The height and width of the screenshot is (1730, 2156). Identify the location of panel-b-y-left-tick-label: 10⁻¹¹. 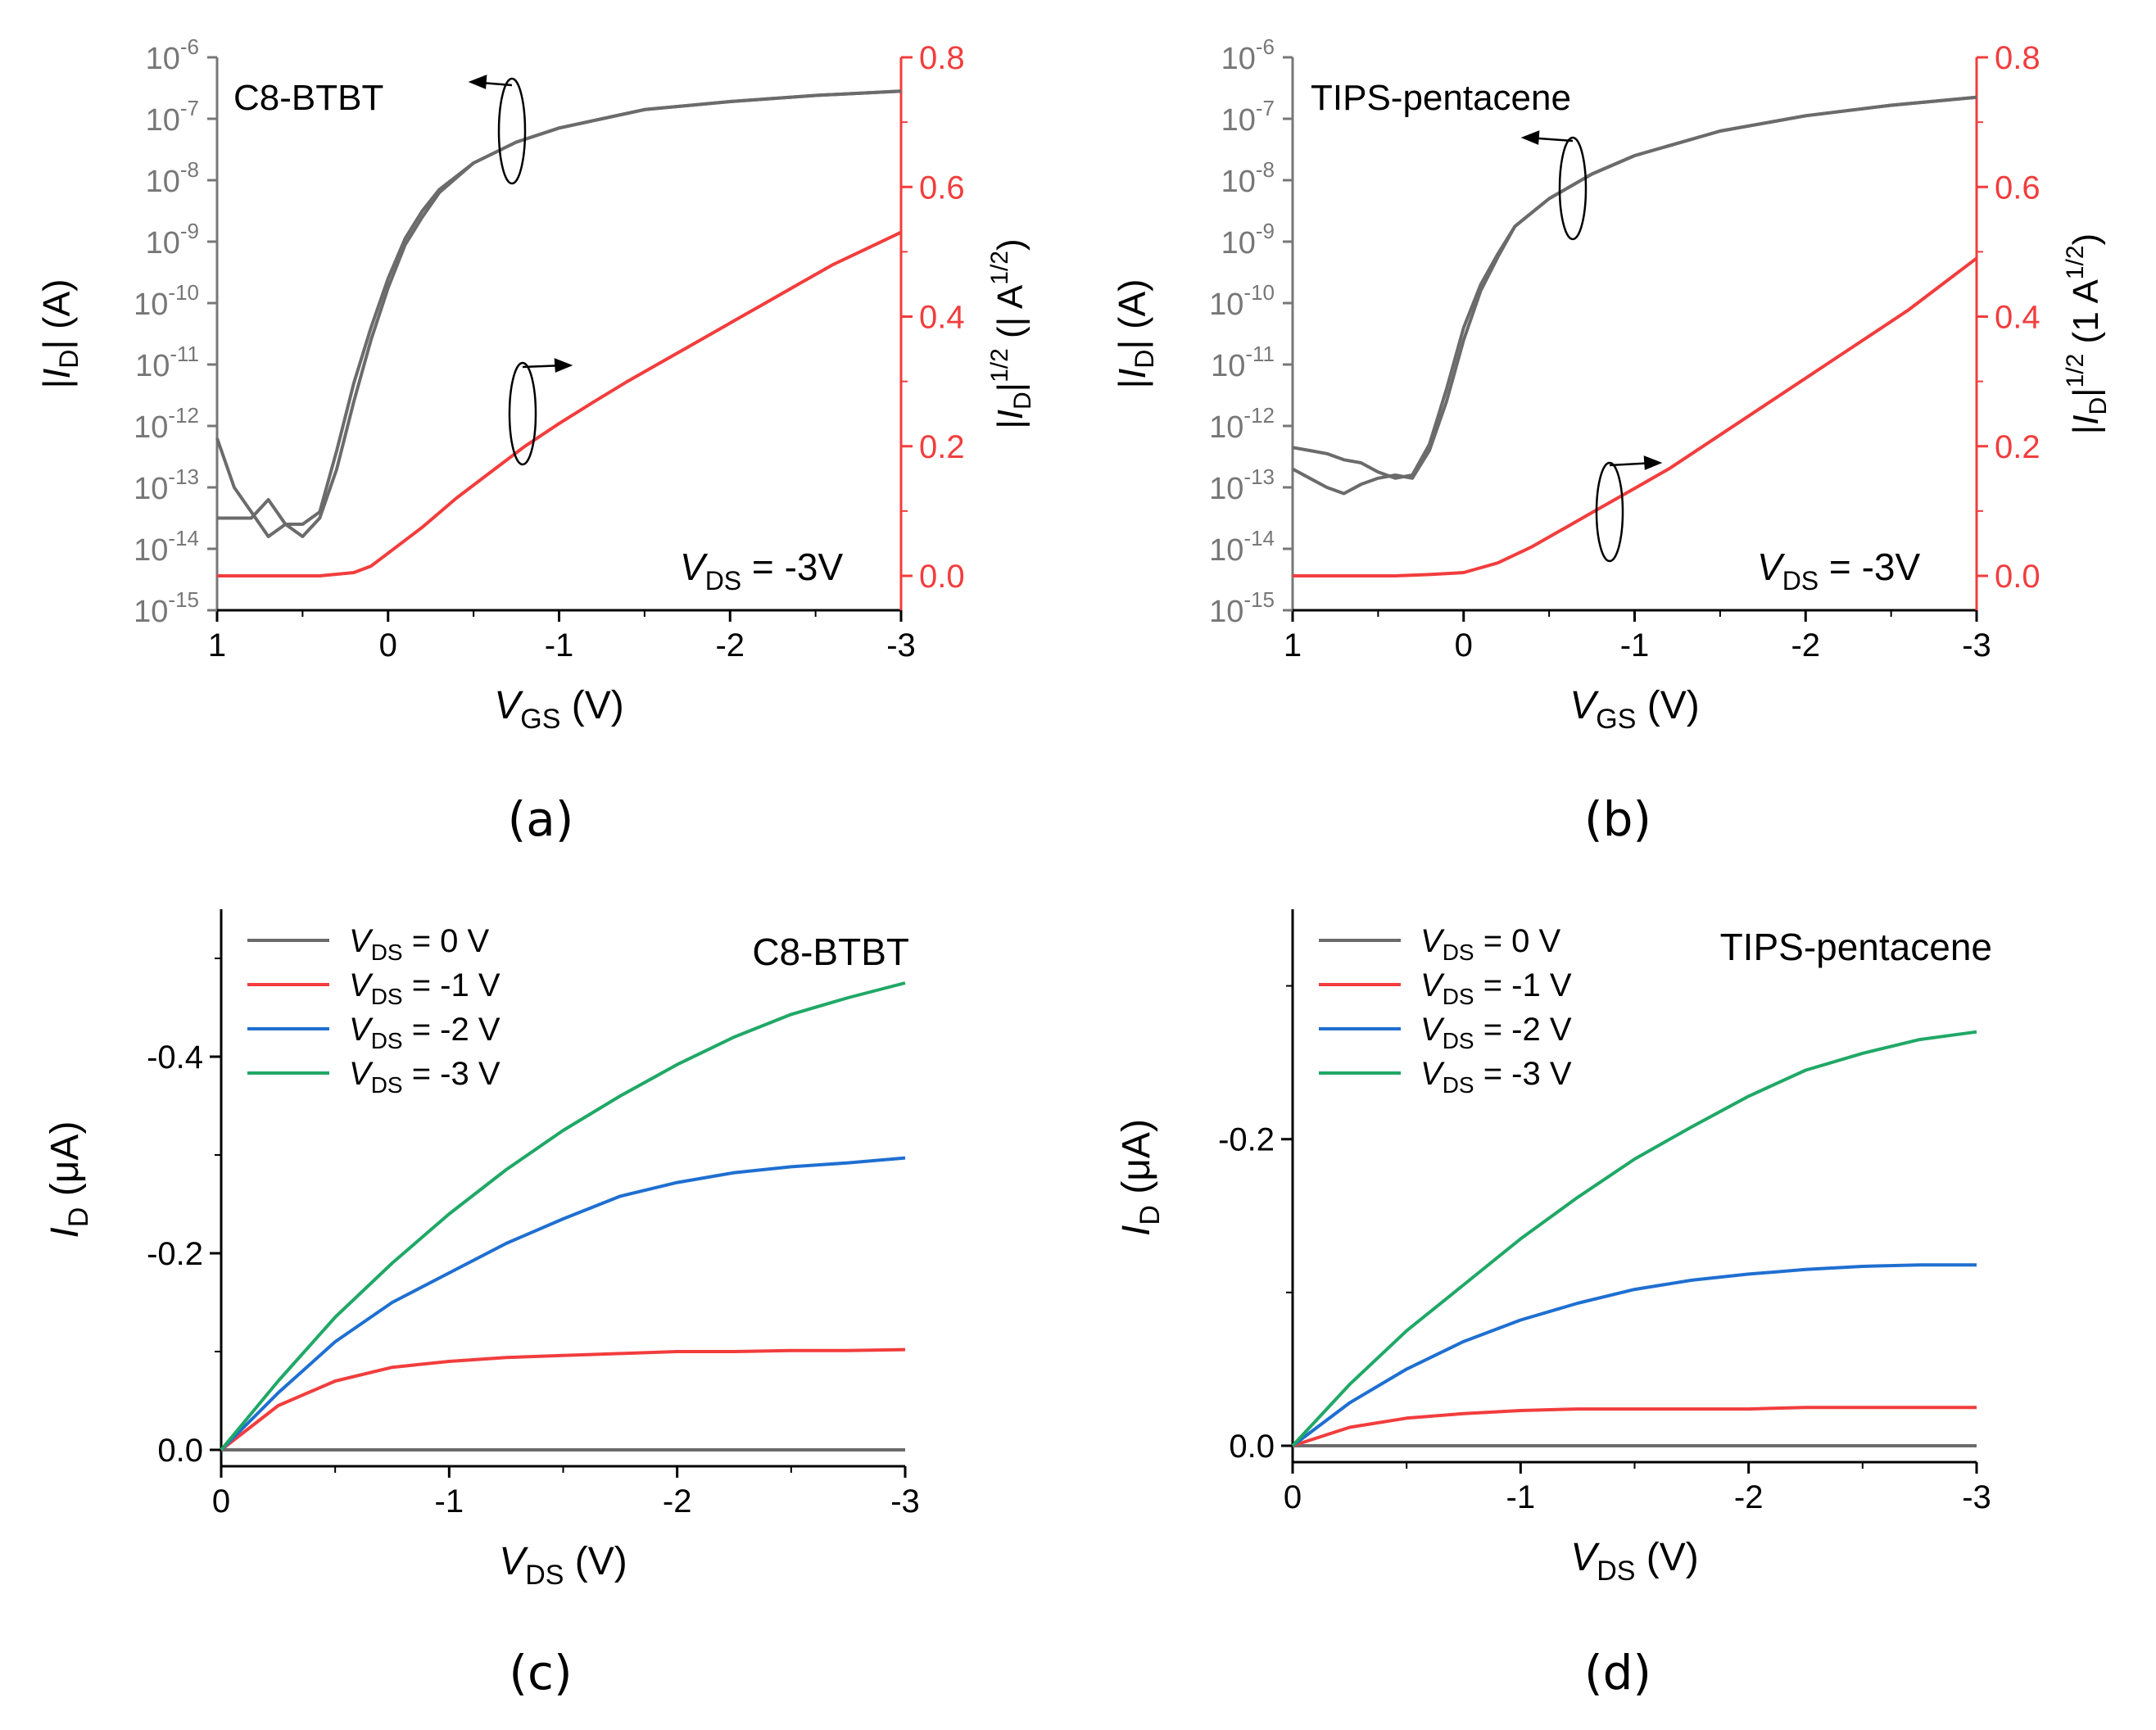
(1243, 362).